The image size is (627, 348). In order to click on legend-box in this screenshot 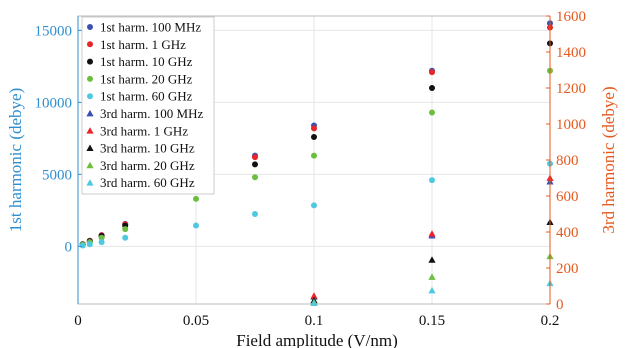, I will do `click(148, 105)`.